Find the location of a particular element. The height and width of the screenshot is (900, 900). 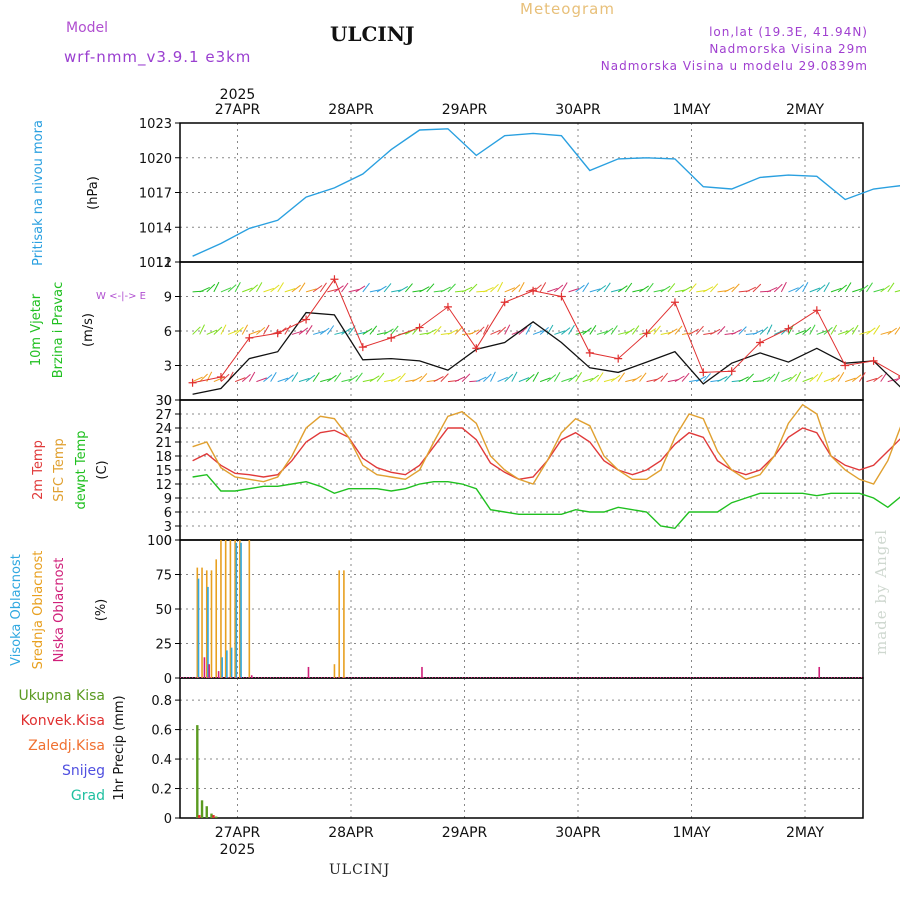

date-label-bottom: 27APR is located at coordinates (238, 833).